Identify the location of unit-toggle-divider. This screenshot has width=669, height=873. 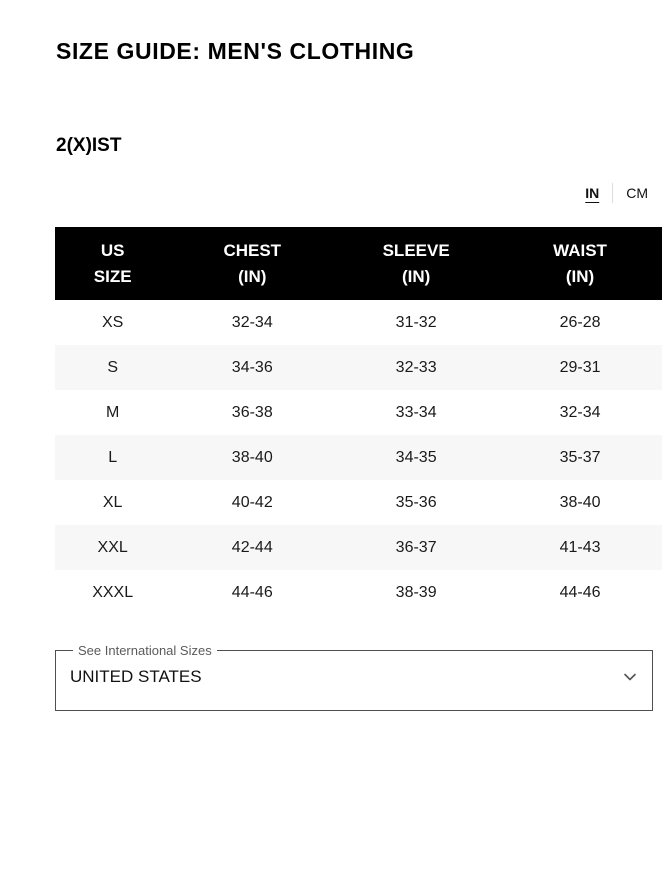
(613, 193).